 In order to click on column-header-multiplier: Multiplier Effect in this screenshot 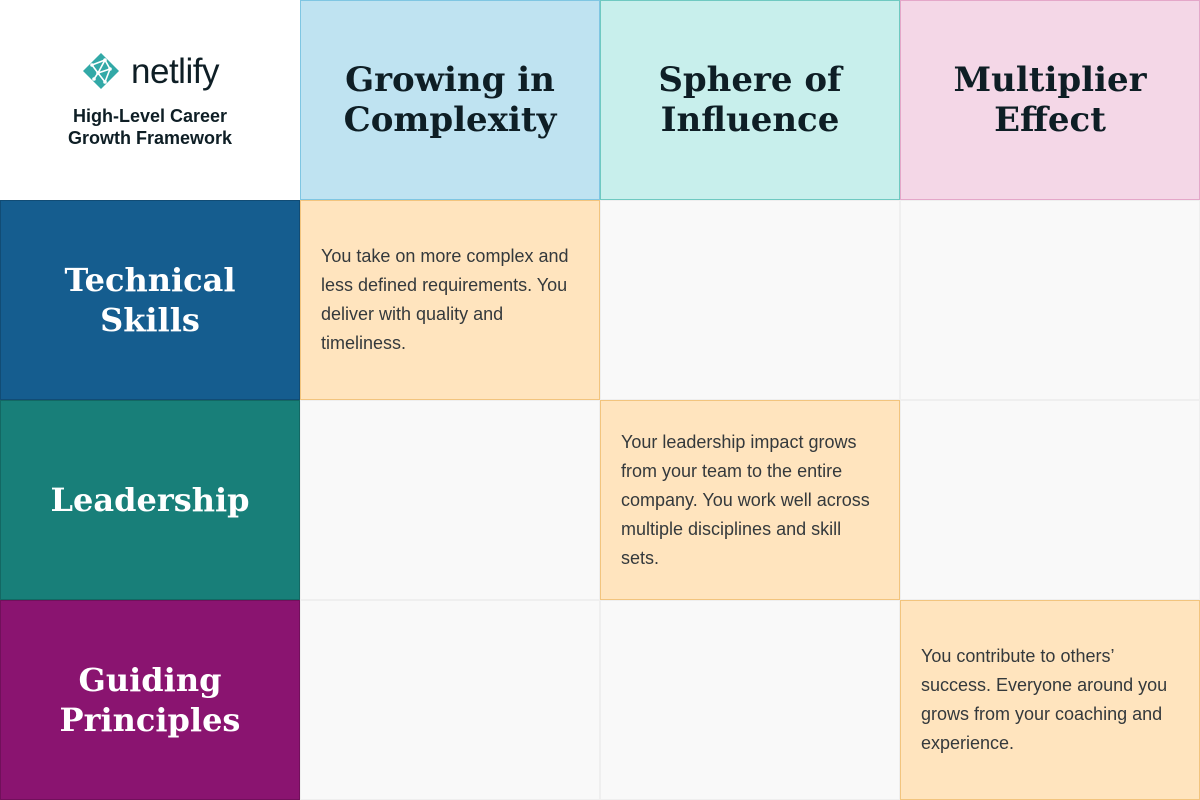, I will do `click(1050, 100)`.